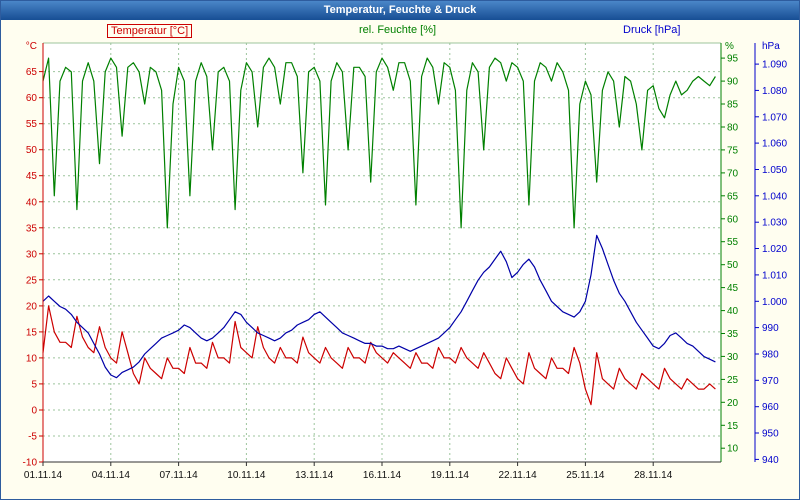 This screenshot has width=800, height=500. Describe the element at coordinates (314, 475) in the screenshot. I see `date-tick-label: 13.11.14` at that location.